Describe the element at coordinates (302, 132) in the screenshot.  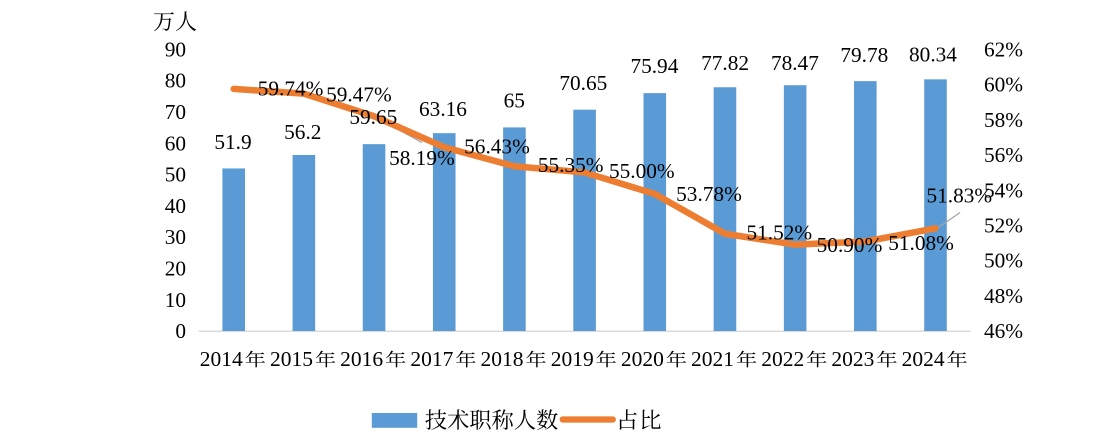
I see `svg-text: 56.2` at that location.